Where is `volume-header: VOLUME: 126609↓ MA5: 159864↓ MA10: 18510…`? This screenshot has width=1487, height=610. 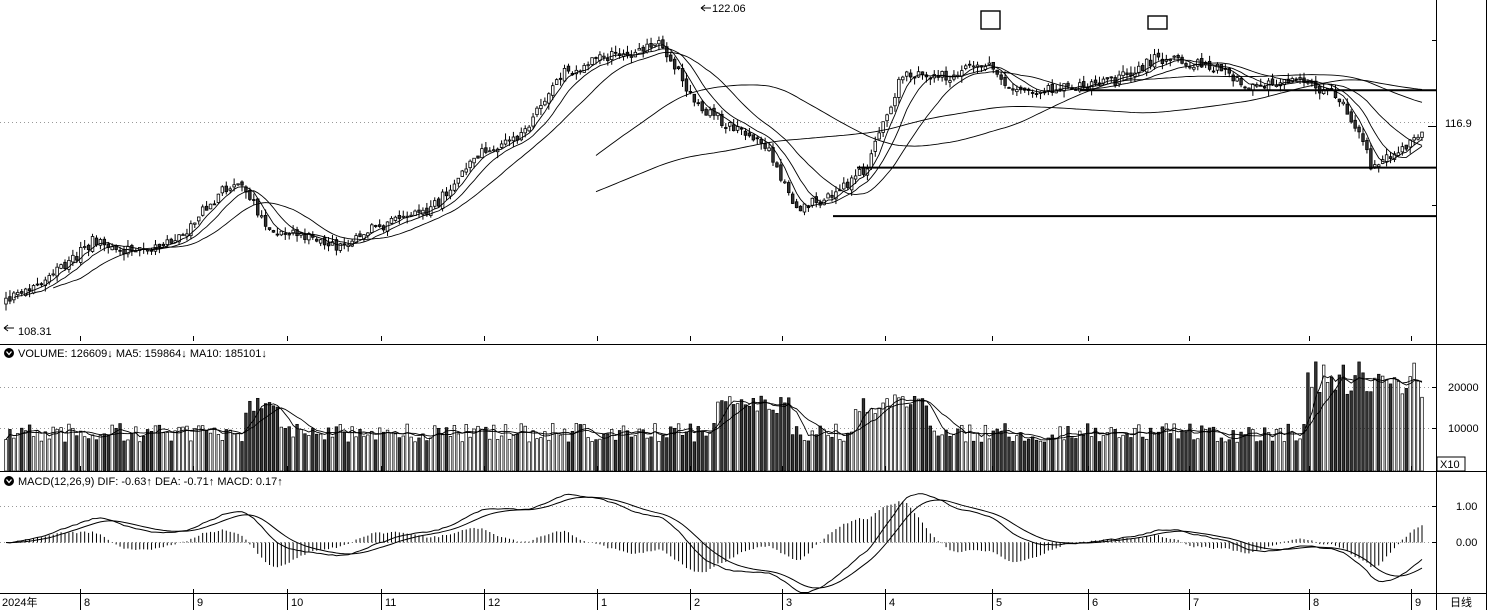 volume-header: VOLUME: 126609↓ MA5: 159864↓ MA10: 18510… is located at coordinates (135, 354).